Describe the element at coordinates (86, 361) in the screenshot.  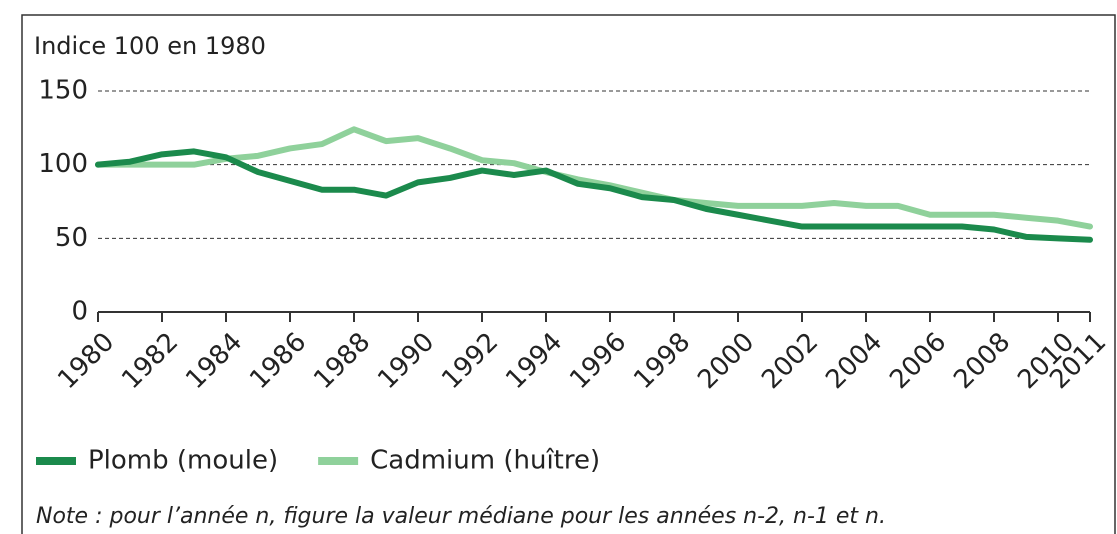
I see `x-tick-label: 1980` at that location.